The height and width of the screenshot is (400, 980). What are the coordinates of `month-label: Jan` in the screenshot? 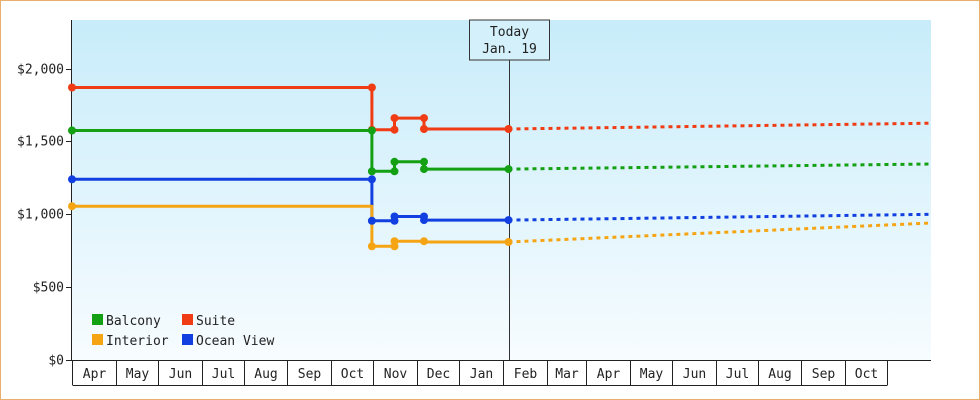 It's located at (481, 374).